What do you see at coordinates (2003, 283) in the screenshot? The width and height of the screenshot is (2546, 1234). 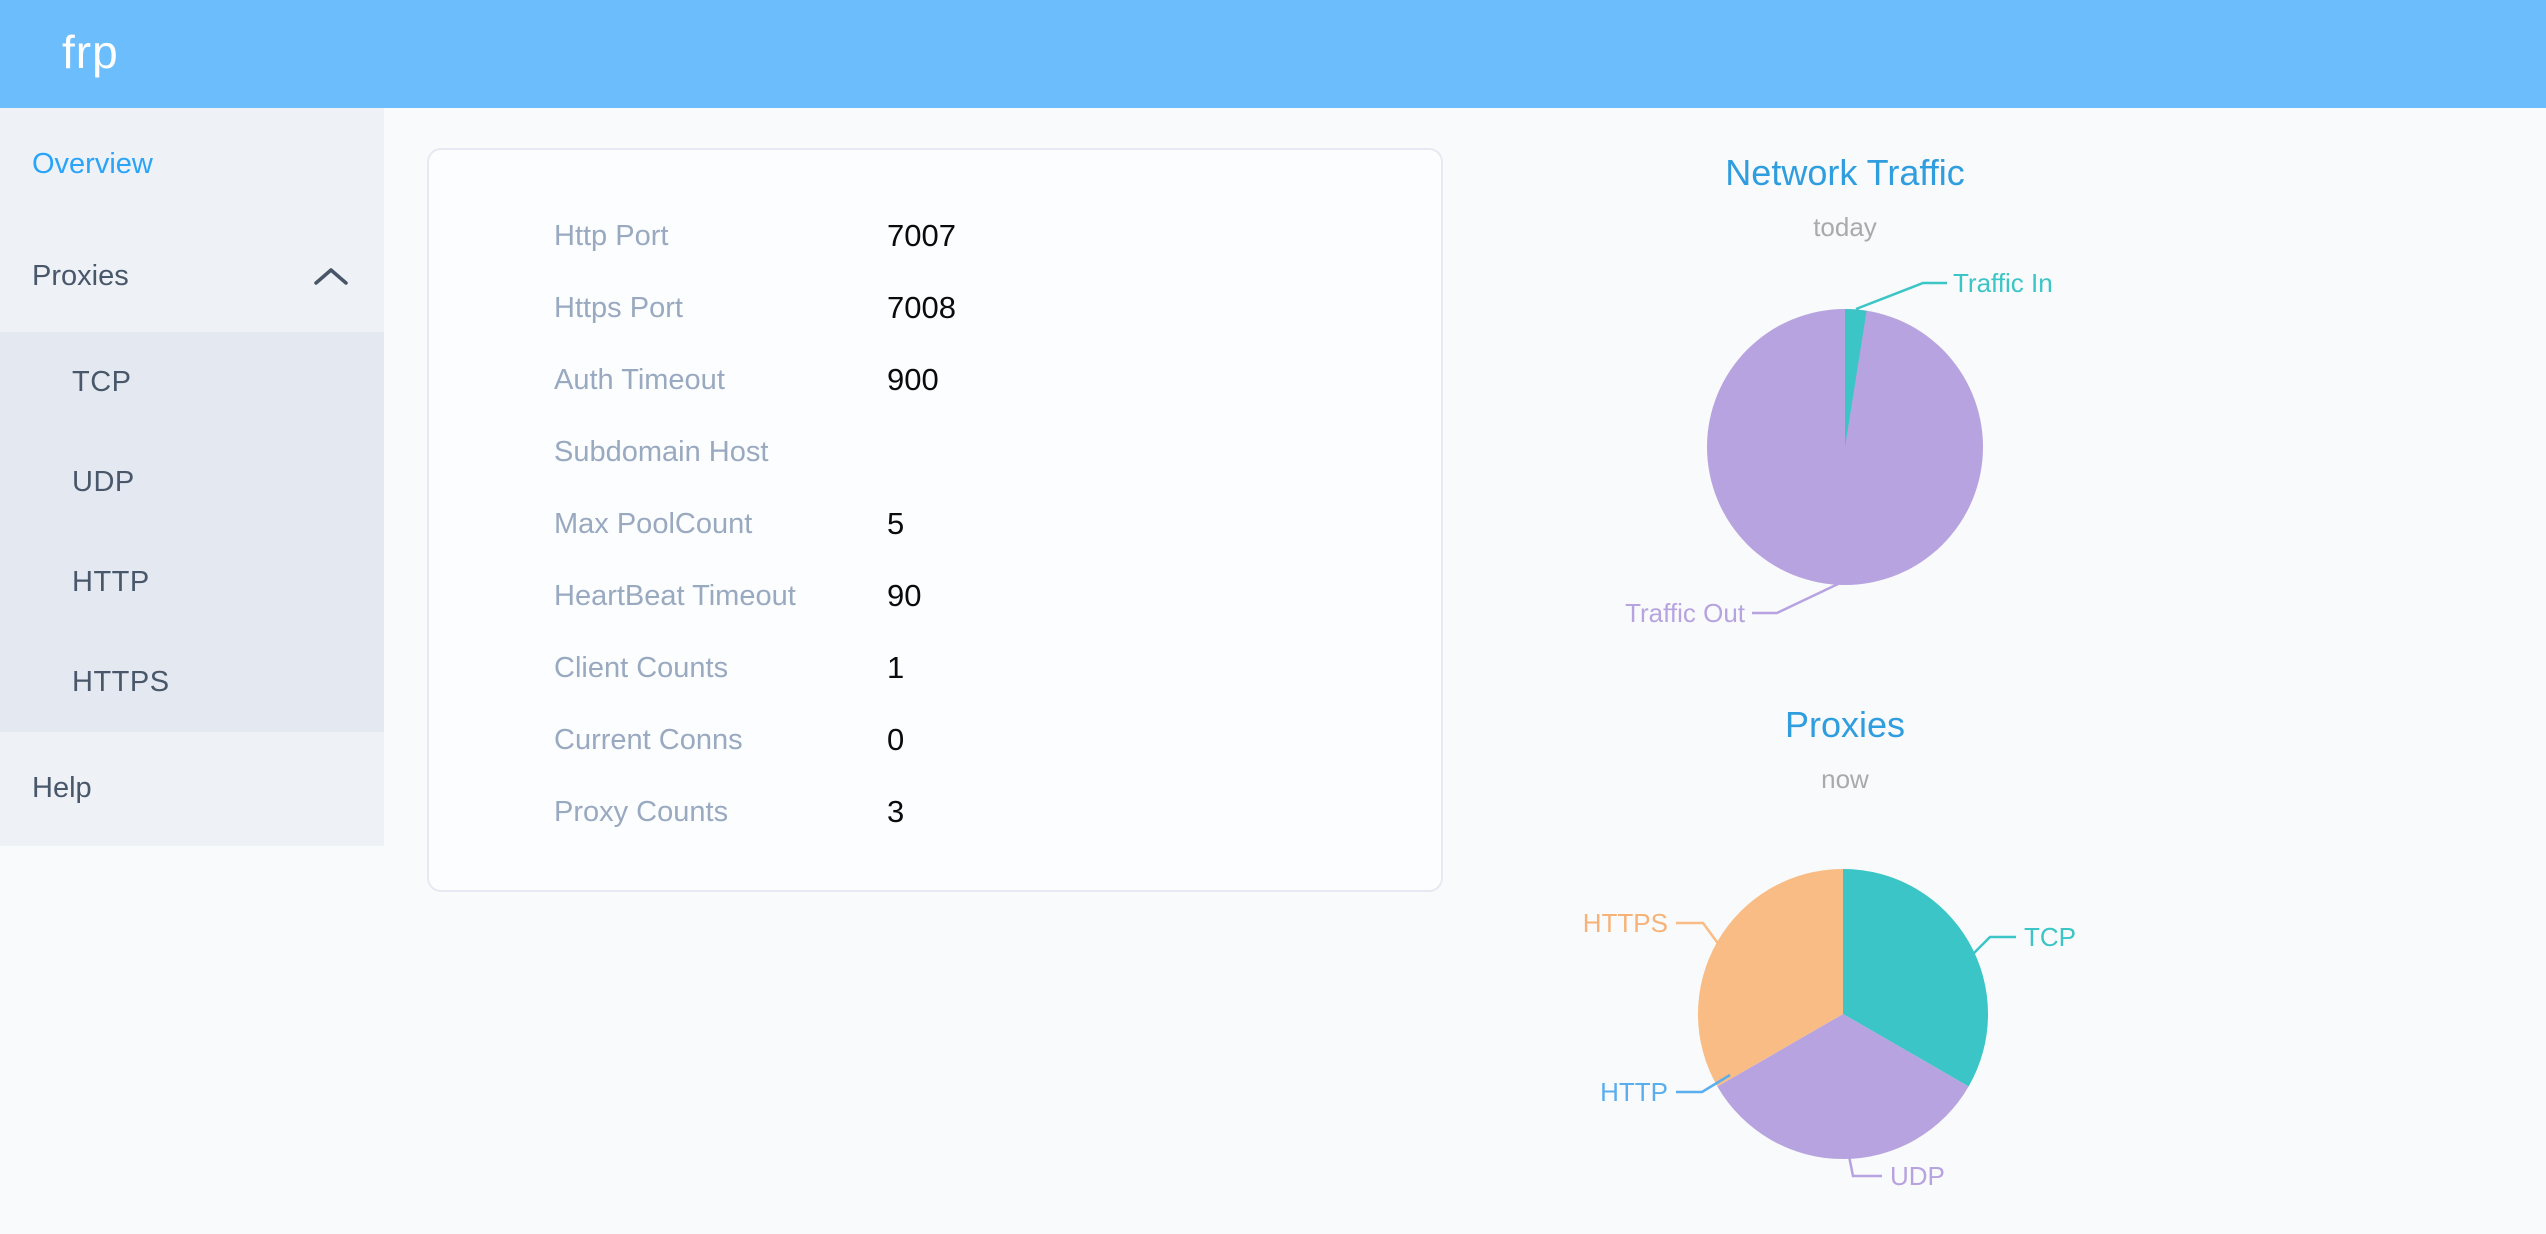 I see `traffic-in-label: Traffic In` at bounding box center [2003, 283].